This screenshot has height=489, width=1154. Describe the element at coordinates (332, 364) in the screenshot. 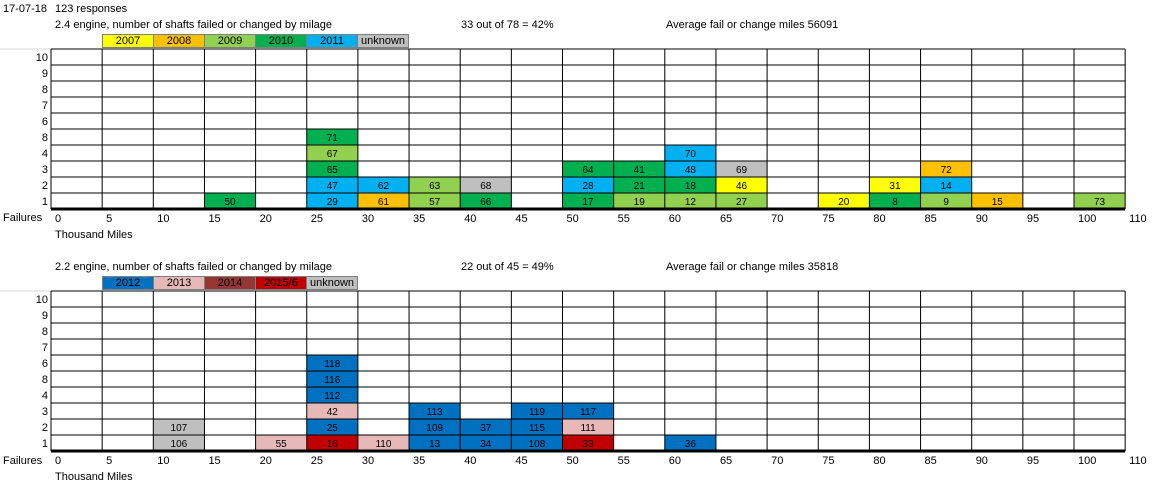

I see `chart2-cell-label: 118` at that location.